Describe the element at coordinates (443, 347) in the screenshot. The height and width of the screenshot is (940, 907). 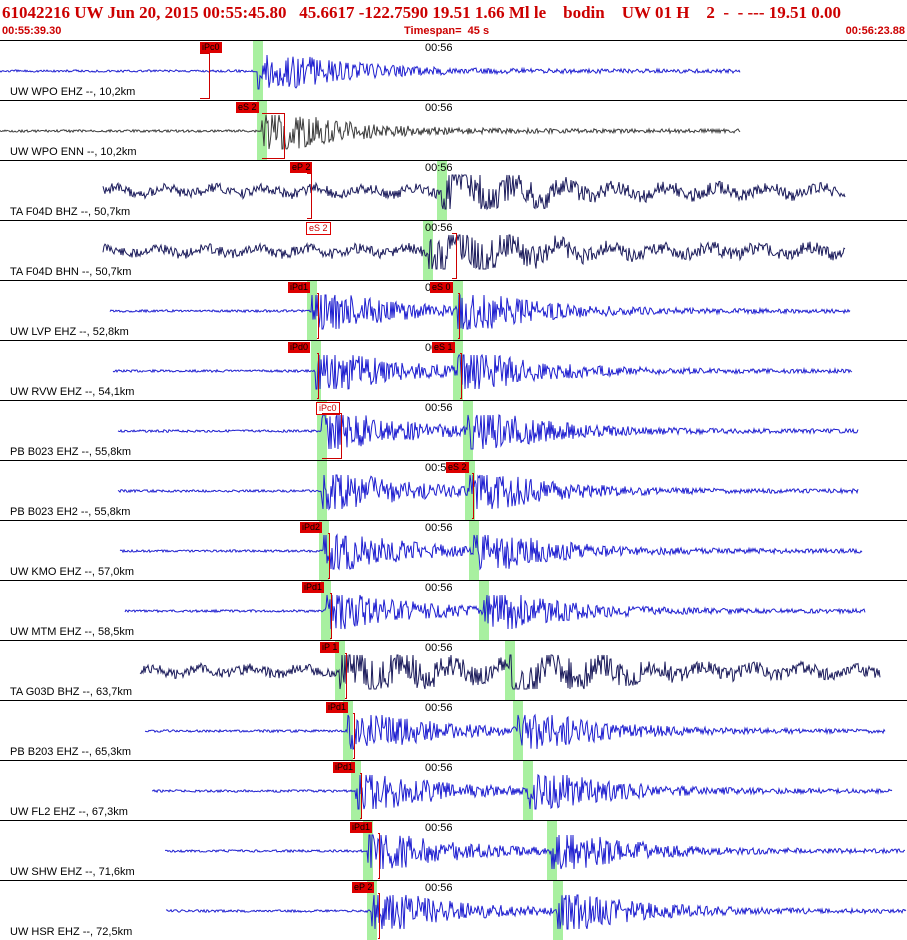
I see `phase-pick-flag: eS 1` at that location.